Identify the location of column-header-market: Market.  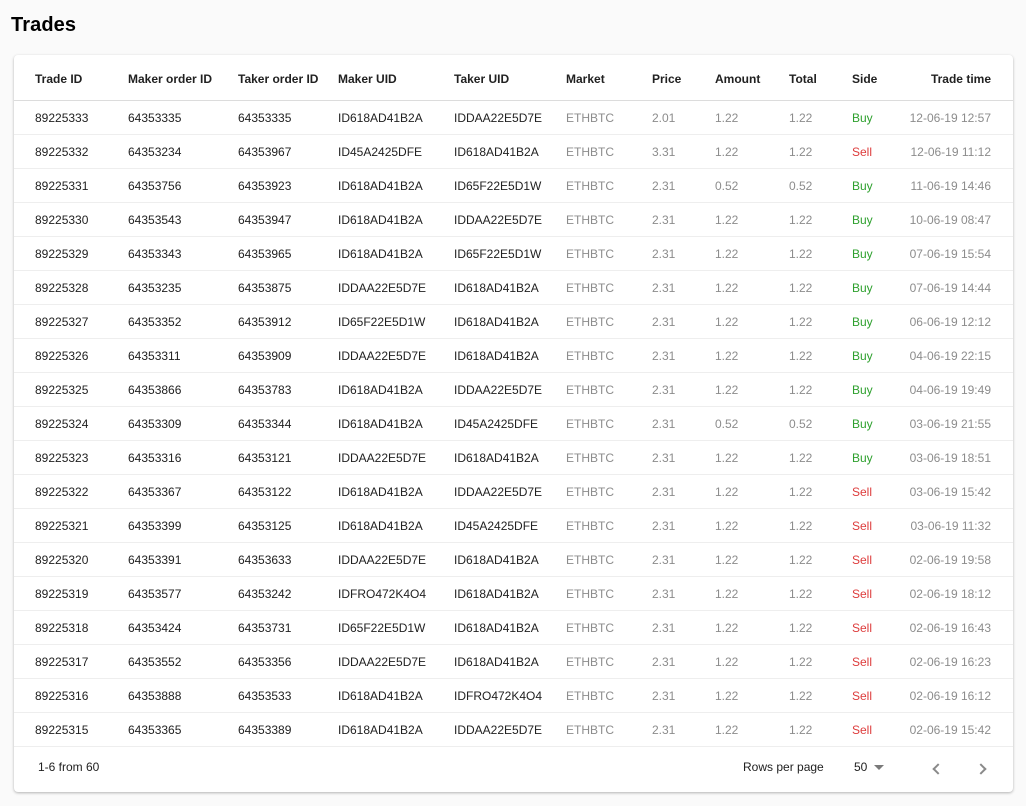
(609, 78).